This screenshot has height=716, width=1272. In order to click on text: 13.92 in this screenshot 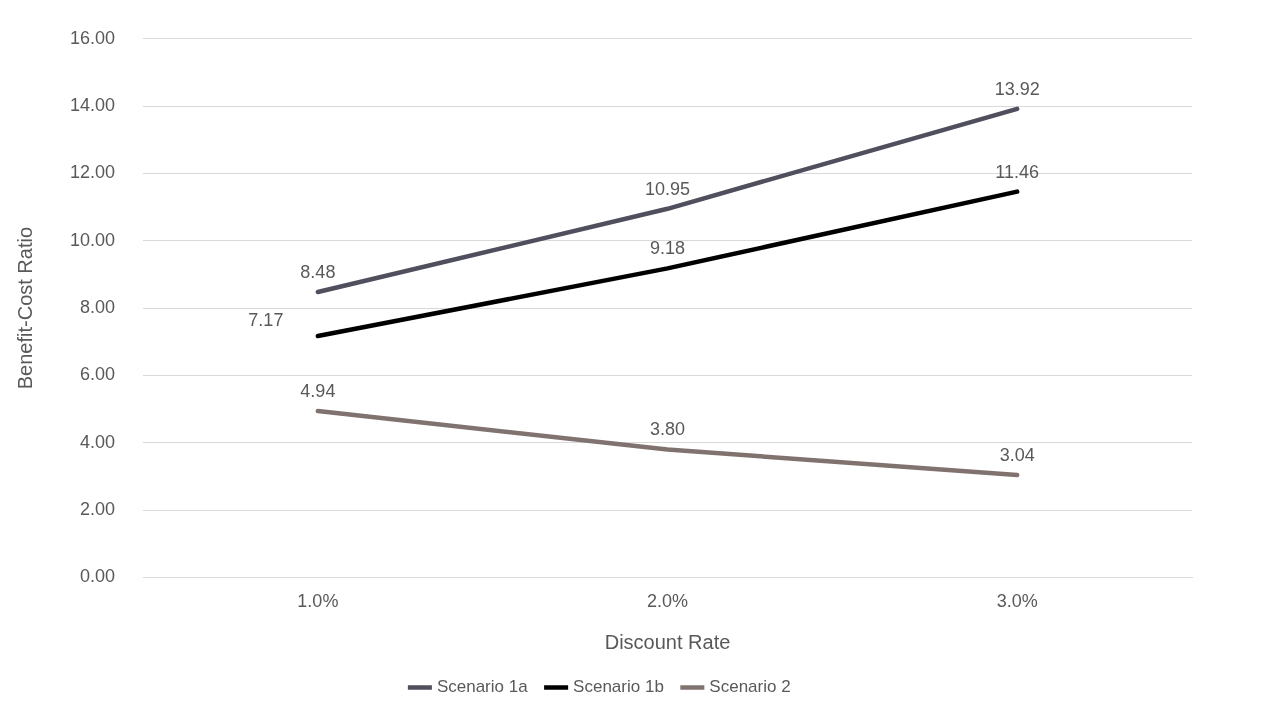, I will do `click(1017, 88)`.